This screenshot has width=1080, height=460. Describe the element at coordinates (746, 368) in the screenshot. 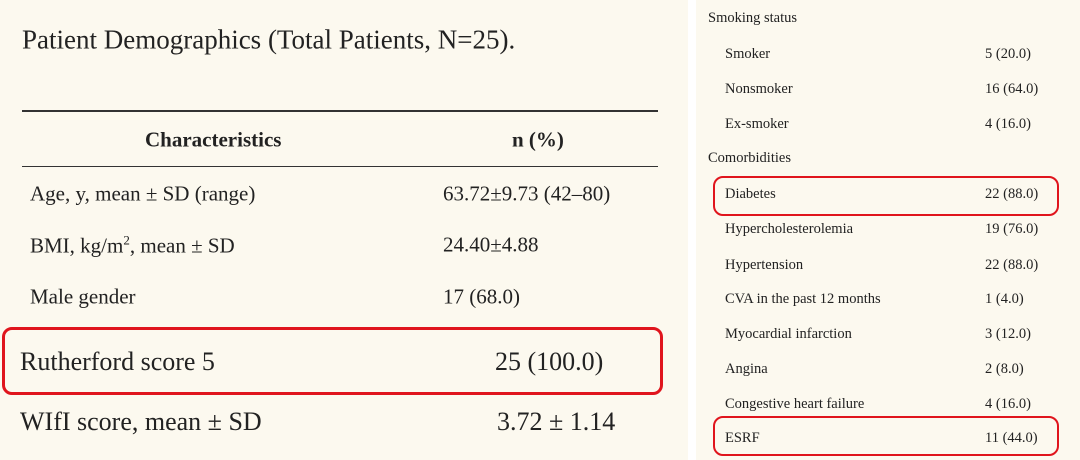

I see `row-label: Angina` at that location.